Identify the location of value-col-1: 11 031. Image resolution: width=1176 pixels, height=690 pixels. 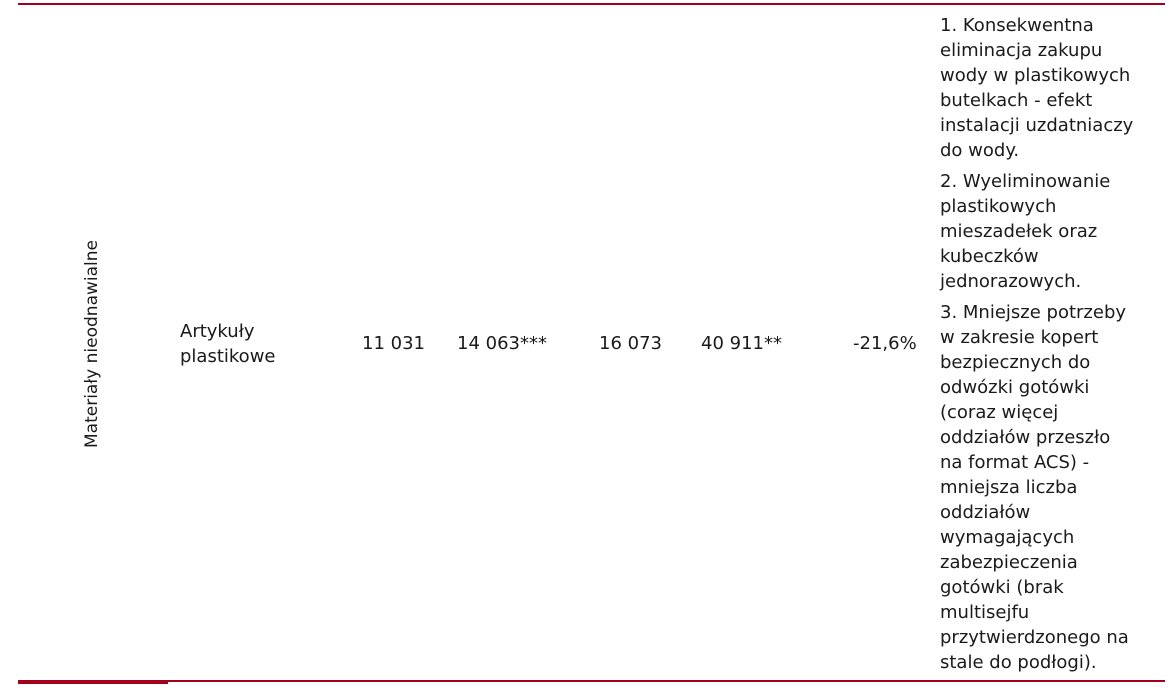
(393, 343).